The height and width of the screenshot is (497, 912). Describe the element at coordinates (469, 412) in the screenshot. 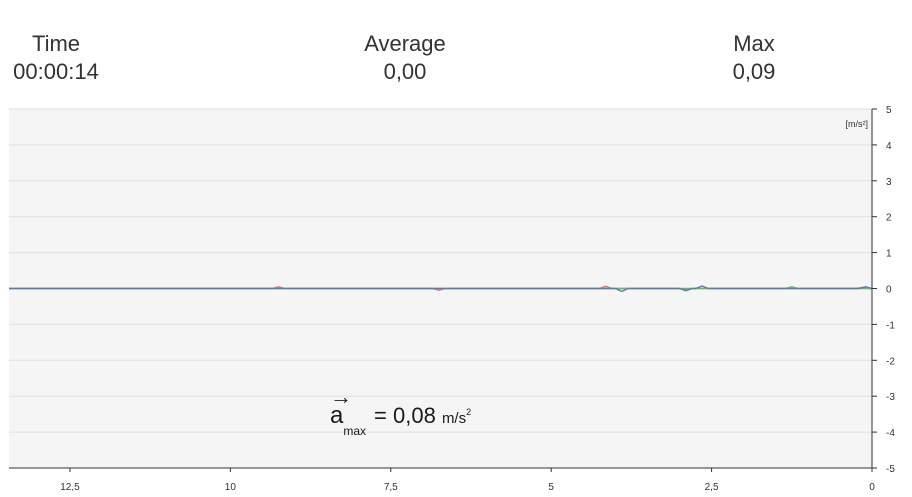

I see `amax-unit-exponent: 2` at that location.